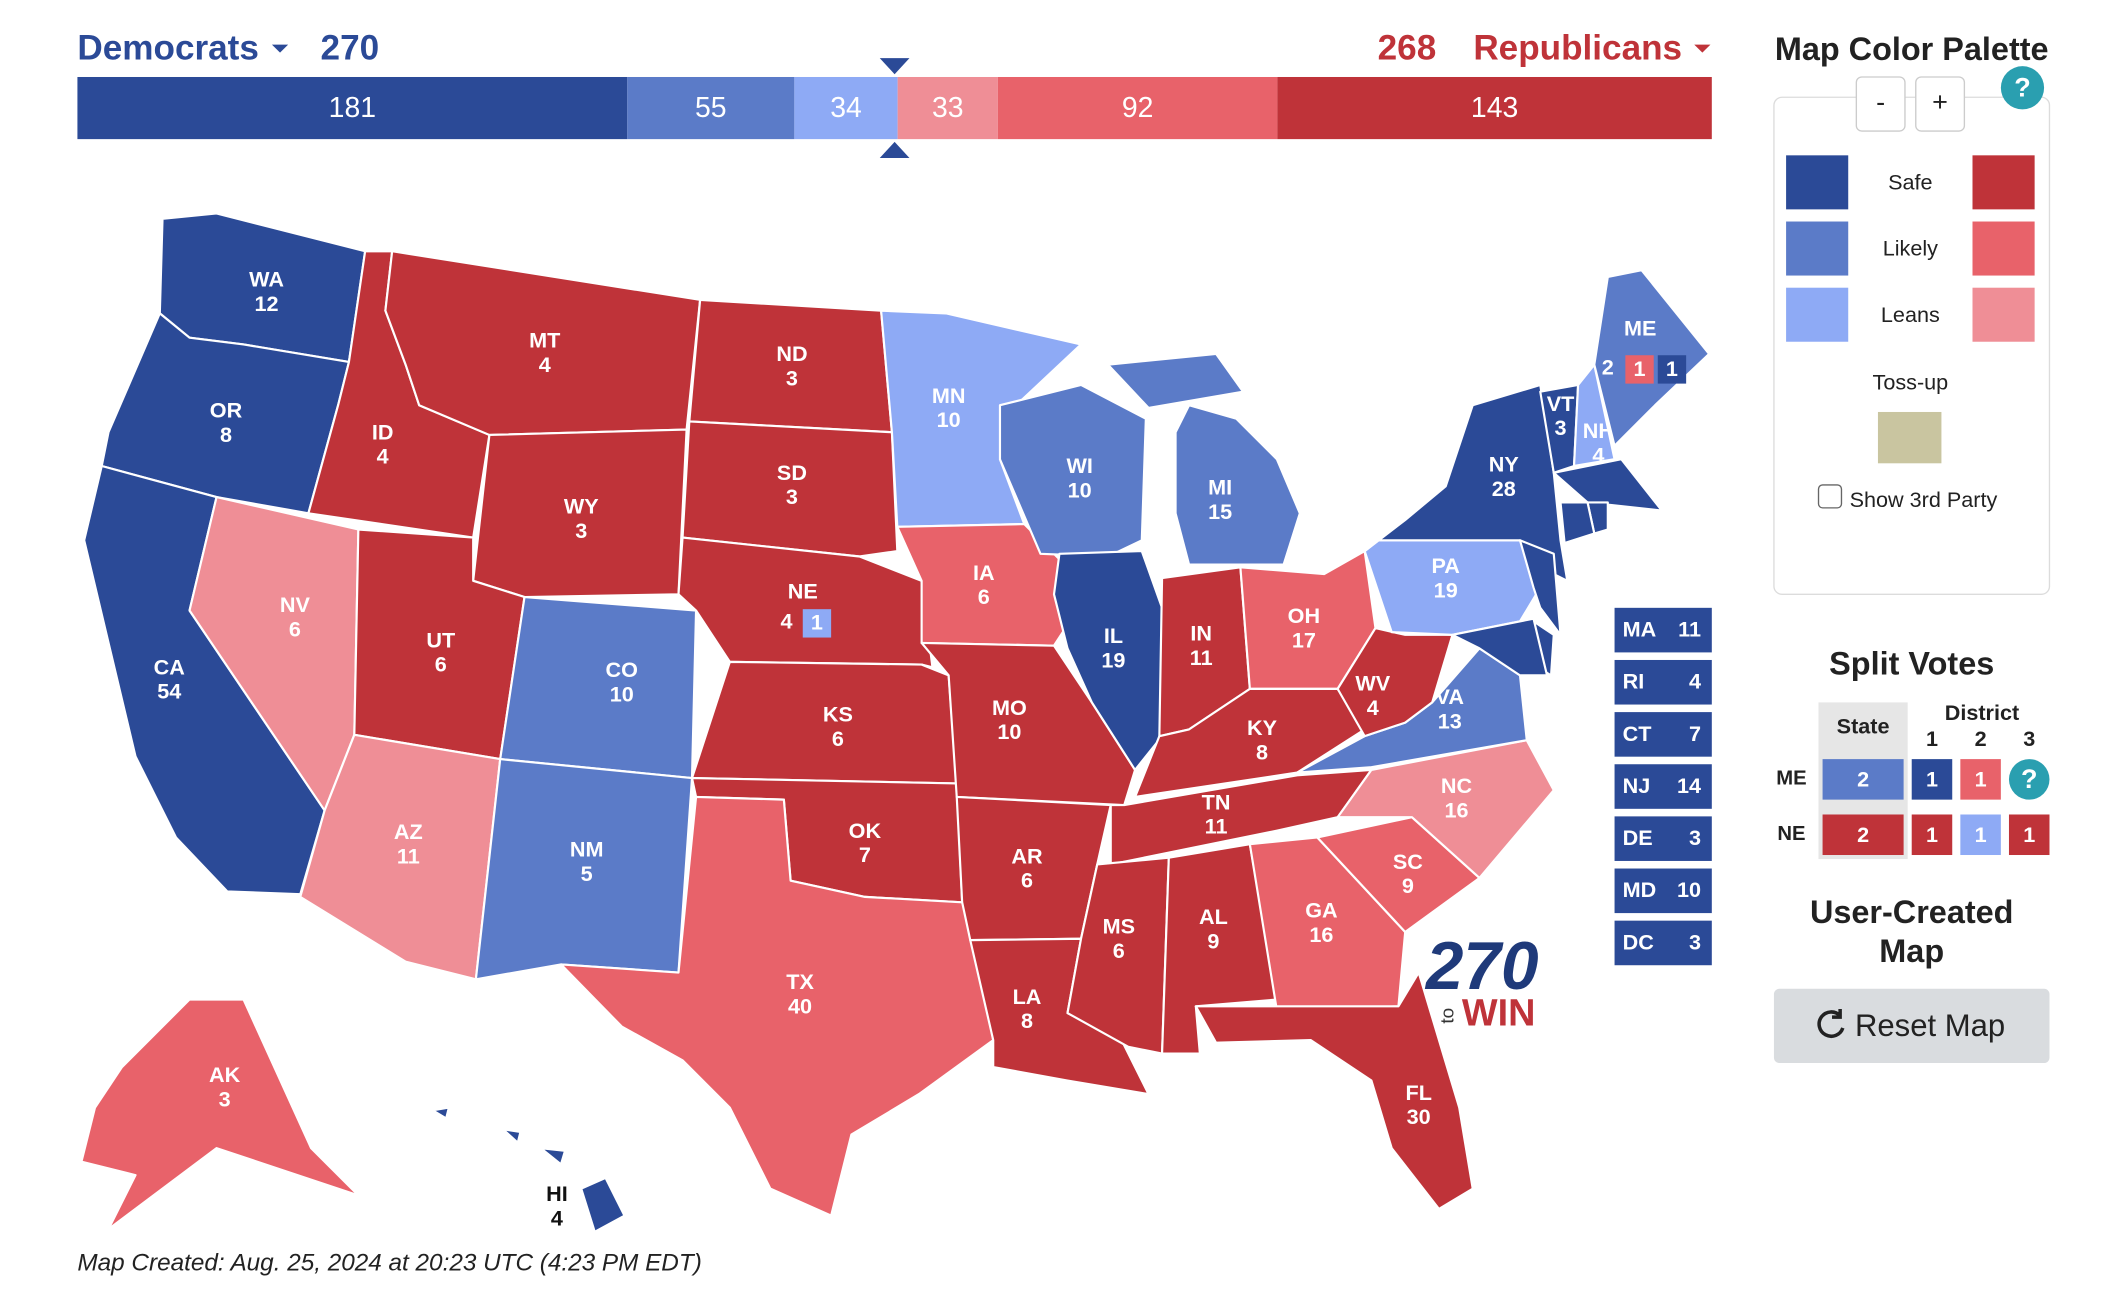 The width and height of the screenshot is (2108, 1294). What do you see at coordinates (1702, 48) in the screenshot?
I see `dropdown-caret` at bounding box center [1702, 48].